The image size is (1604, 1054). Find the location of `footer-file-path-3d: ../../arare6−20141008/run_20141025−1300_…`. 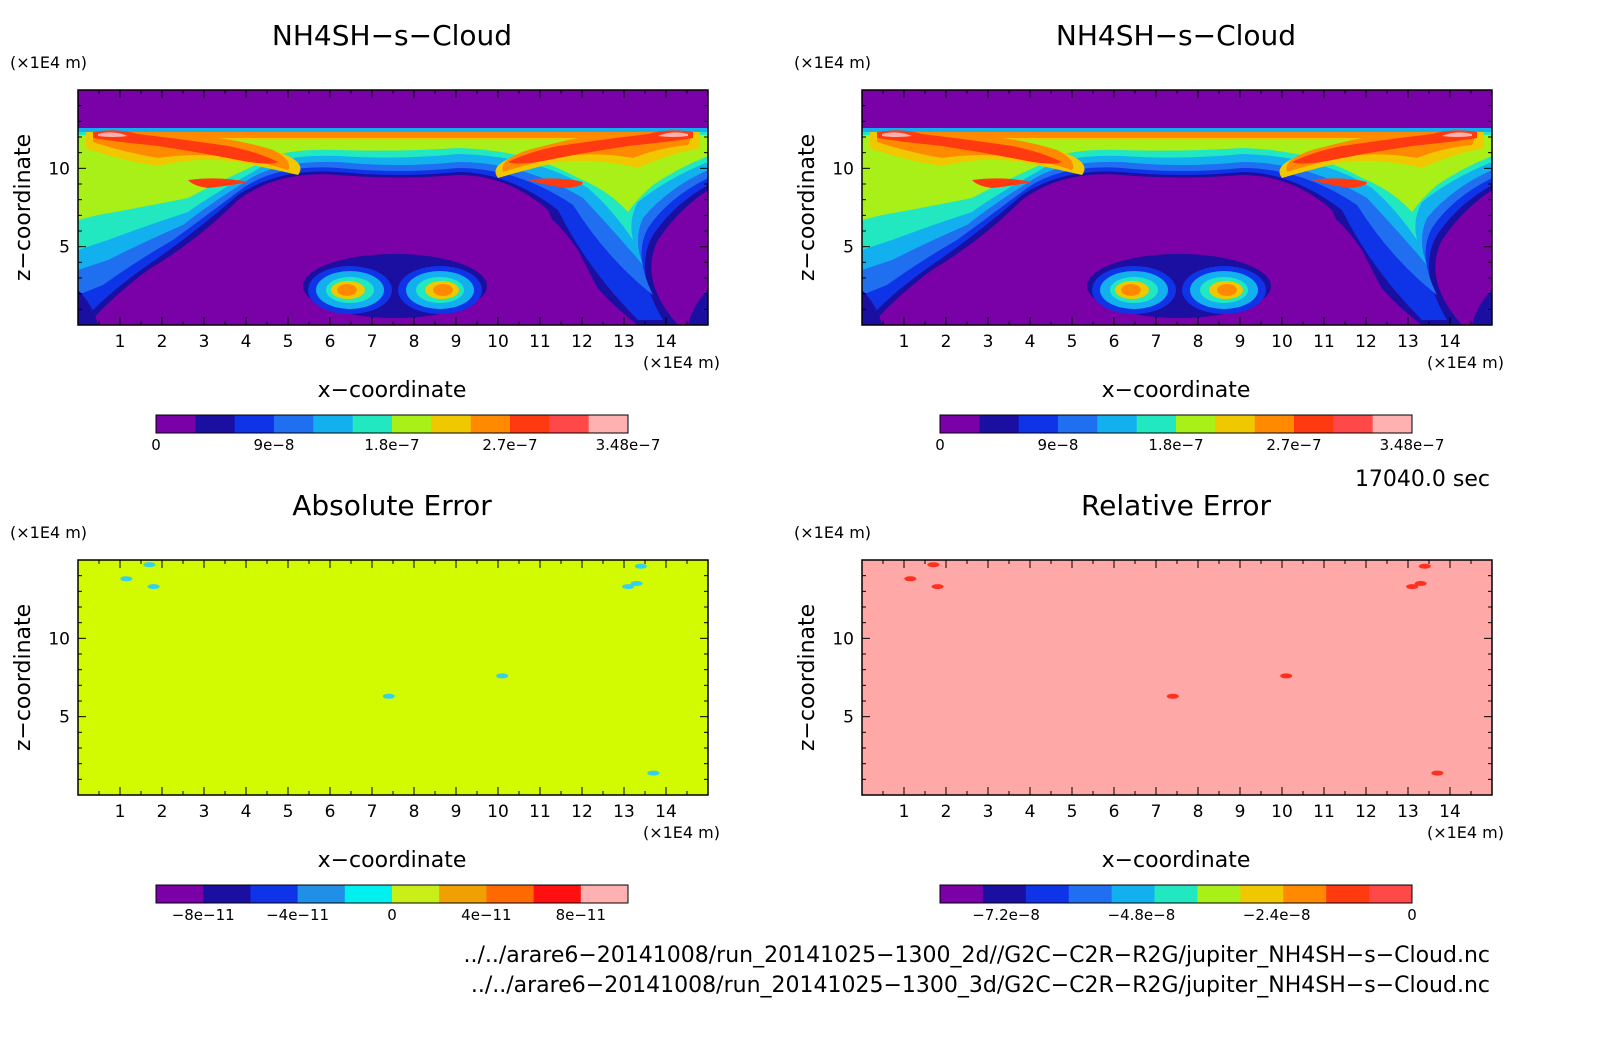

footer-file-path-3d: ../../arare6−20141008/run_20141025−1300_… is located at coordinates (980, 985).